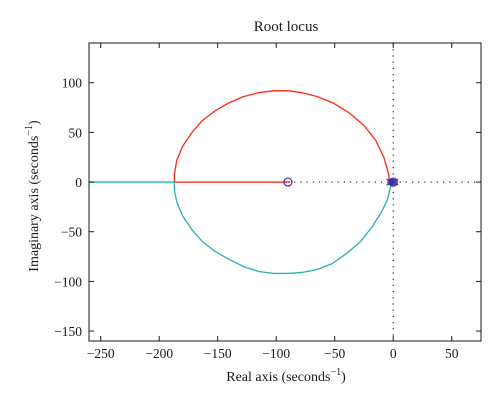 This screenshot has height=405, width=500. Describe the element at coordinates (72, 83) in the screenshot. I see `y-tick-label: 100` at that location.